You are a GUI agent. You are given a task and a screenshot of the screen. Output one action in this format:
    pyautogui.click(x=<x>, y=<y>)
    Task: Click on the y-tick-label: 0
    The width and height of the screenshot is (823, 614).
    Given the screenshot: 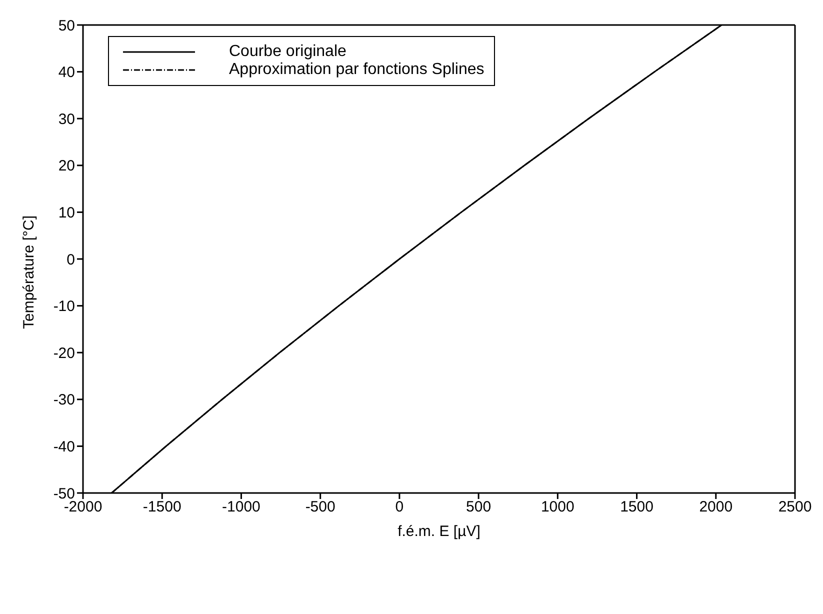 What is the action you would take?
    pyautogui.click(x=70, y=259)
    